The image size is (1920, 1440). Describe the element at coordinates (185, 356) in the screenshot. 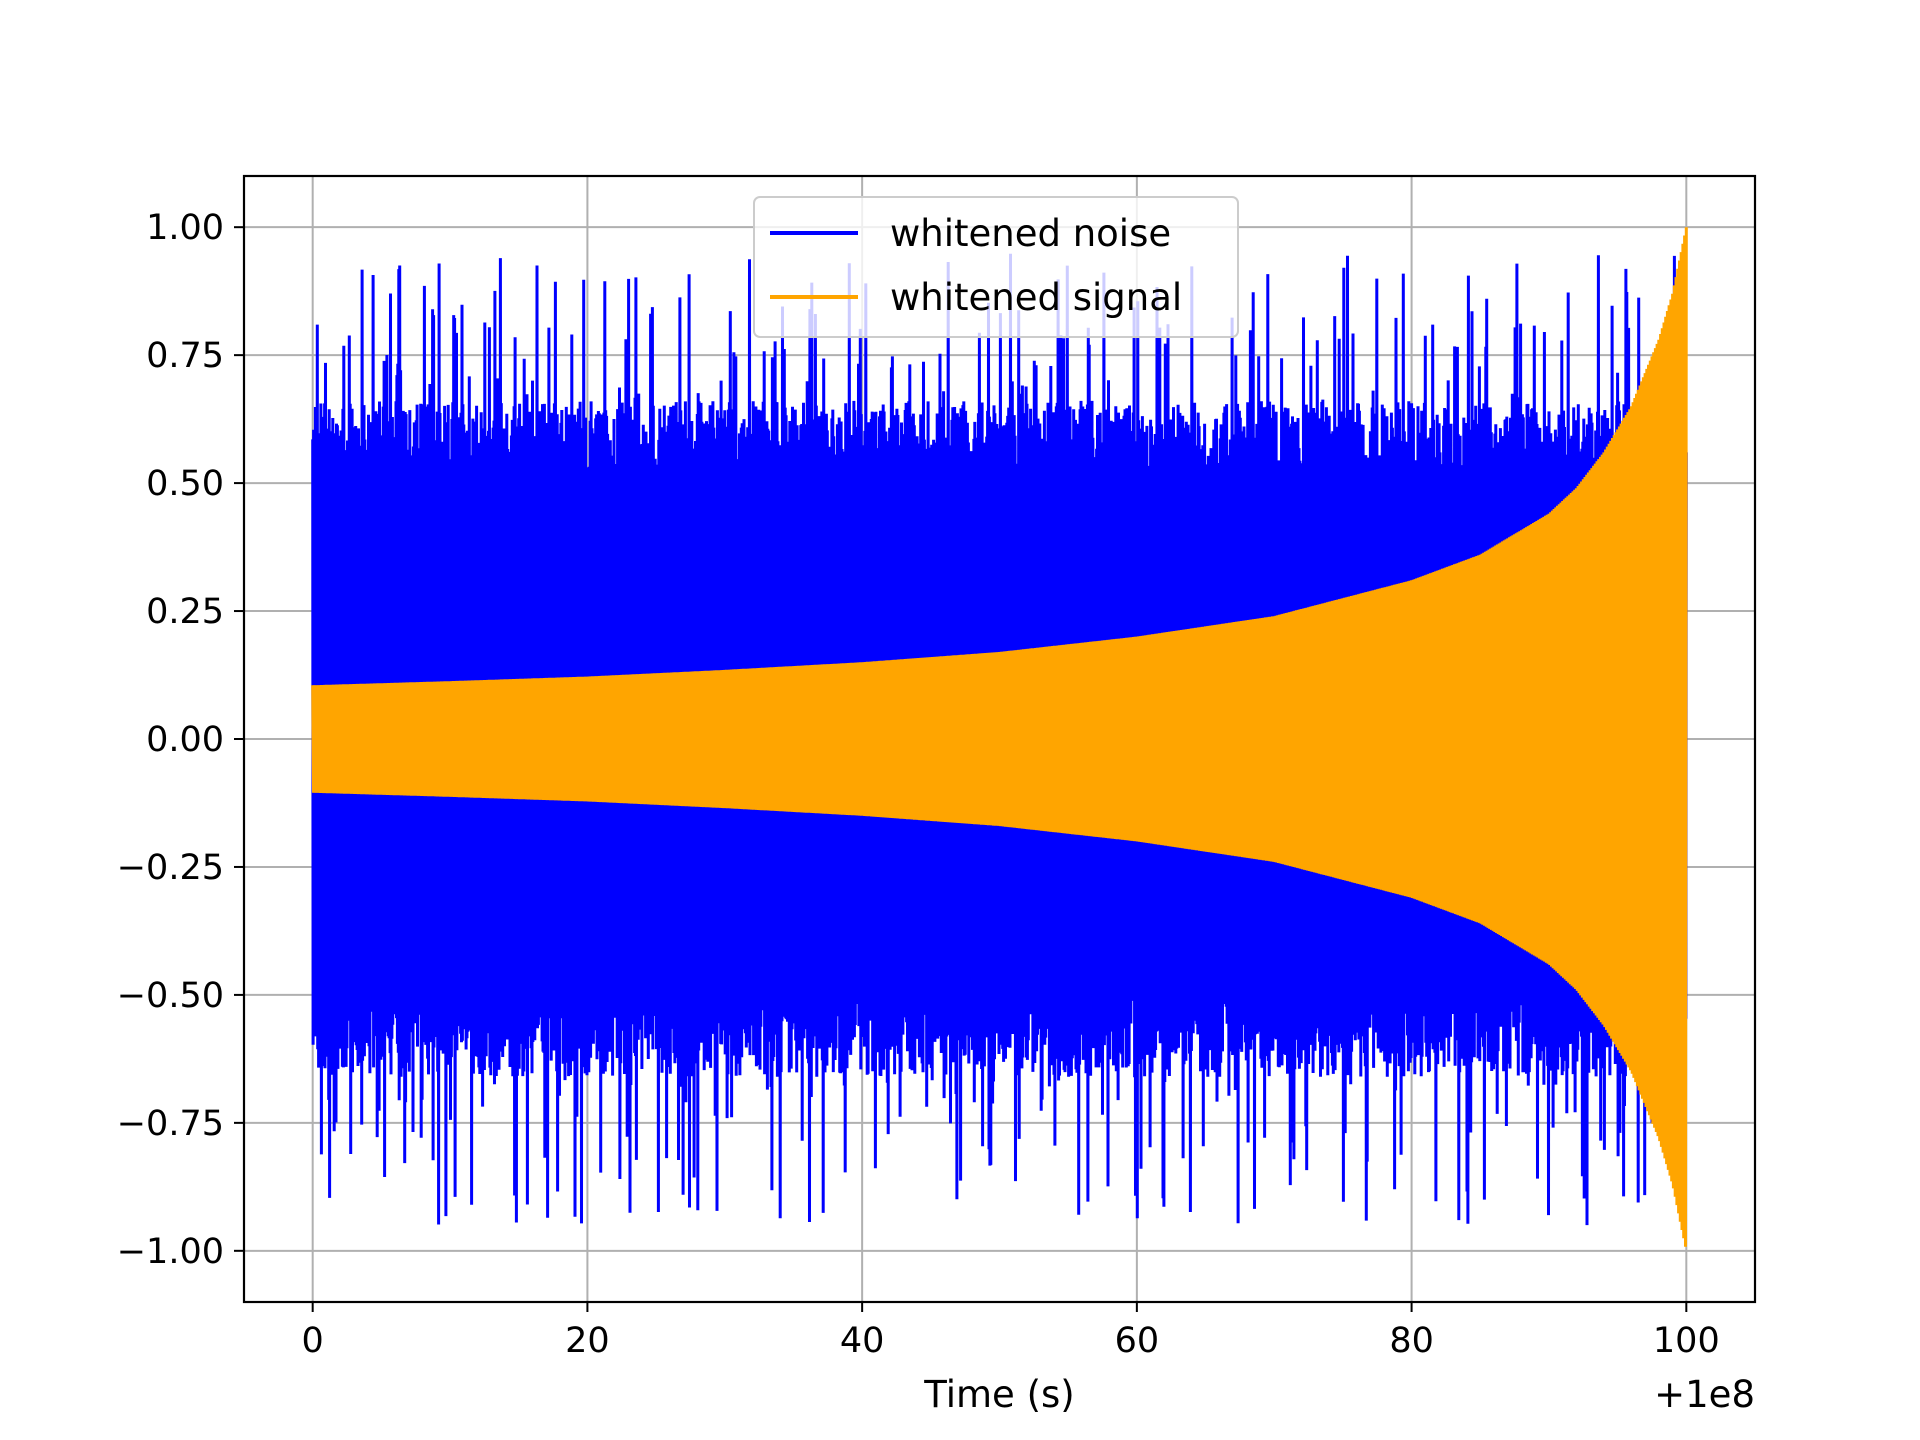

I see `y-tick-label: 0.75` at that location.